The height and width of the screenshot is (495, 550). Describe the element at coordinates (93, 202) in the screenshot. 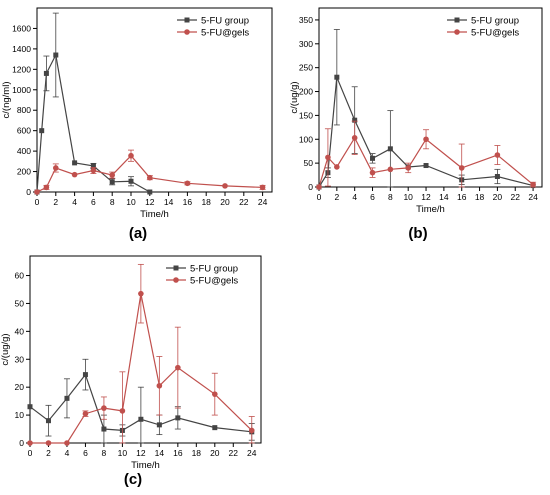

I see `x-tick-label: 6` at that location.